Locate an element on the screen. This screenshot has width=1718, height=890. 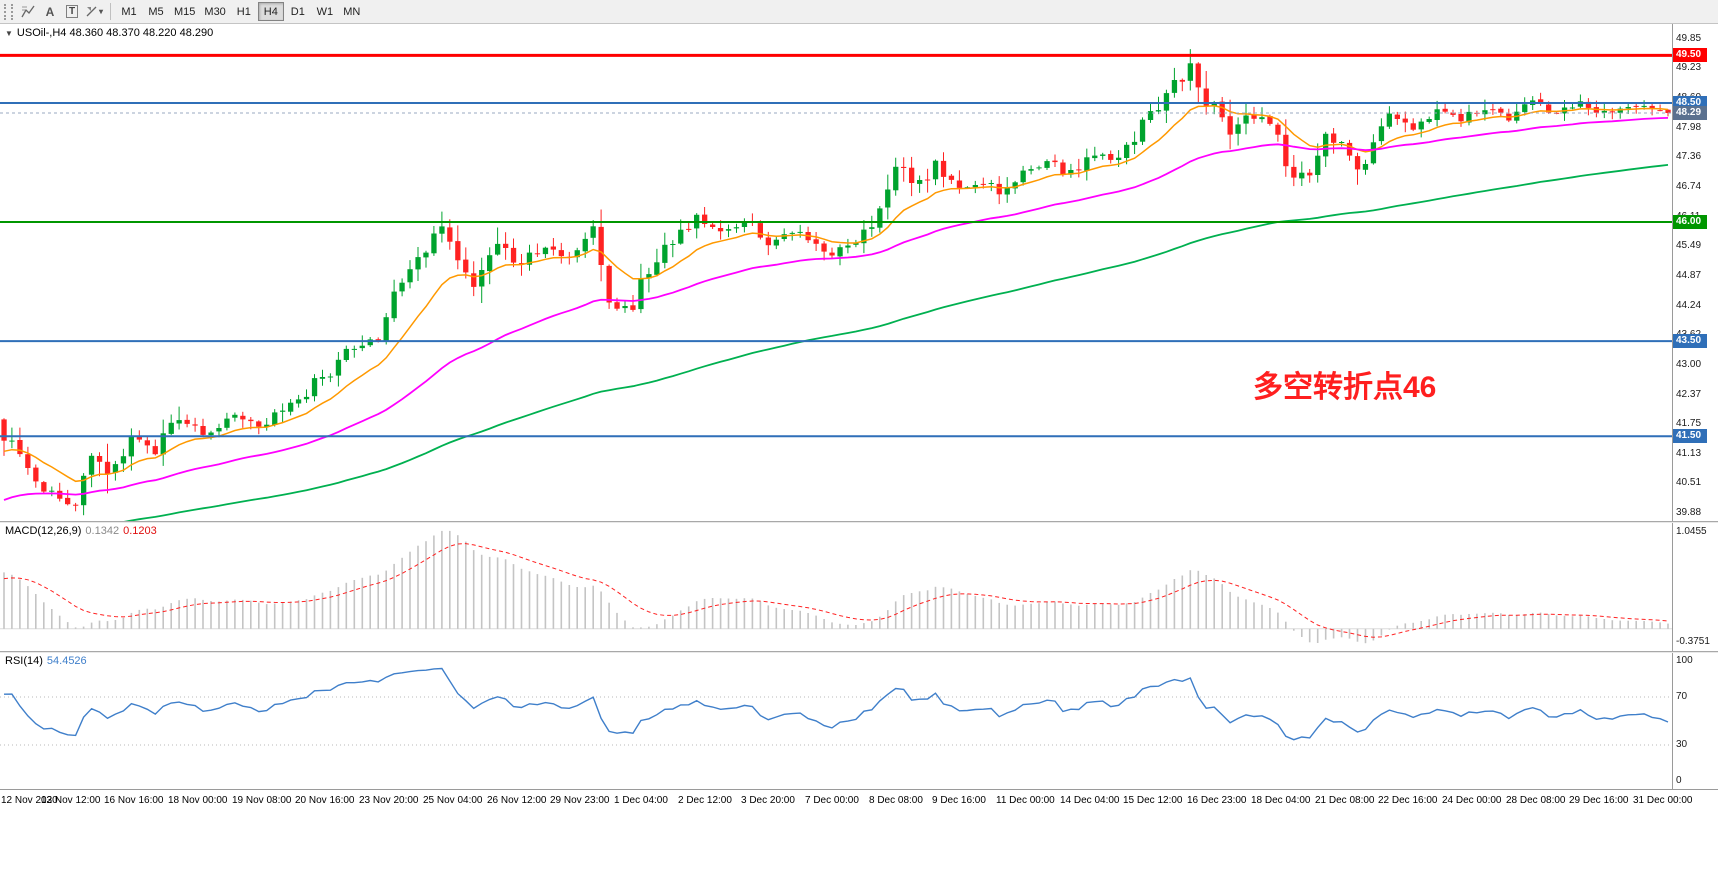
rsi-axis-label: 0 is located at coordinates (1679, 780).